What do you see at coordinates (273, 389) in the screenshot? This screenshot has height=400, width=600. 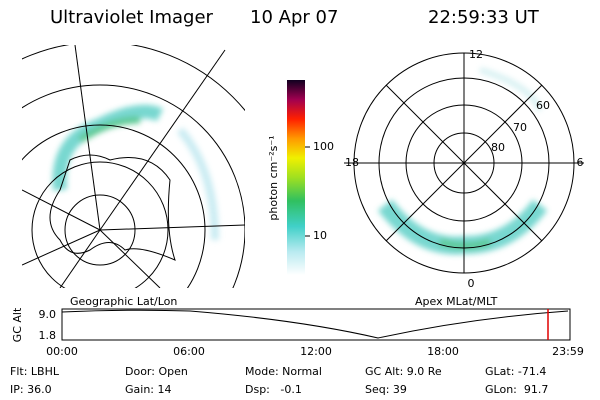 I see `footer-field: Dsp: -0.1` at bounding box center [273, 389].